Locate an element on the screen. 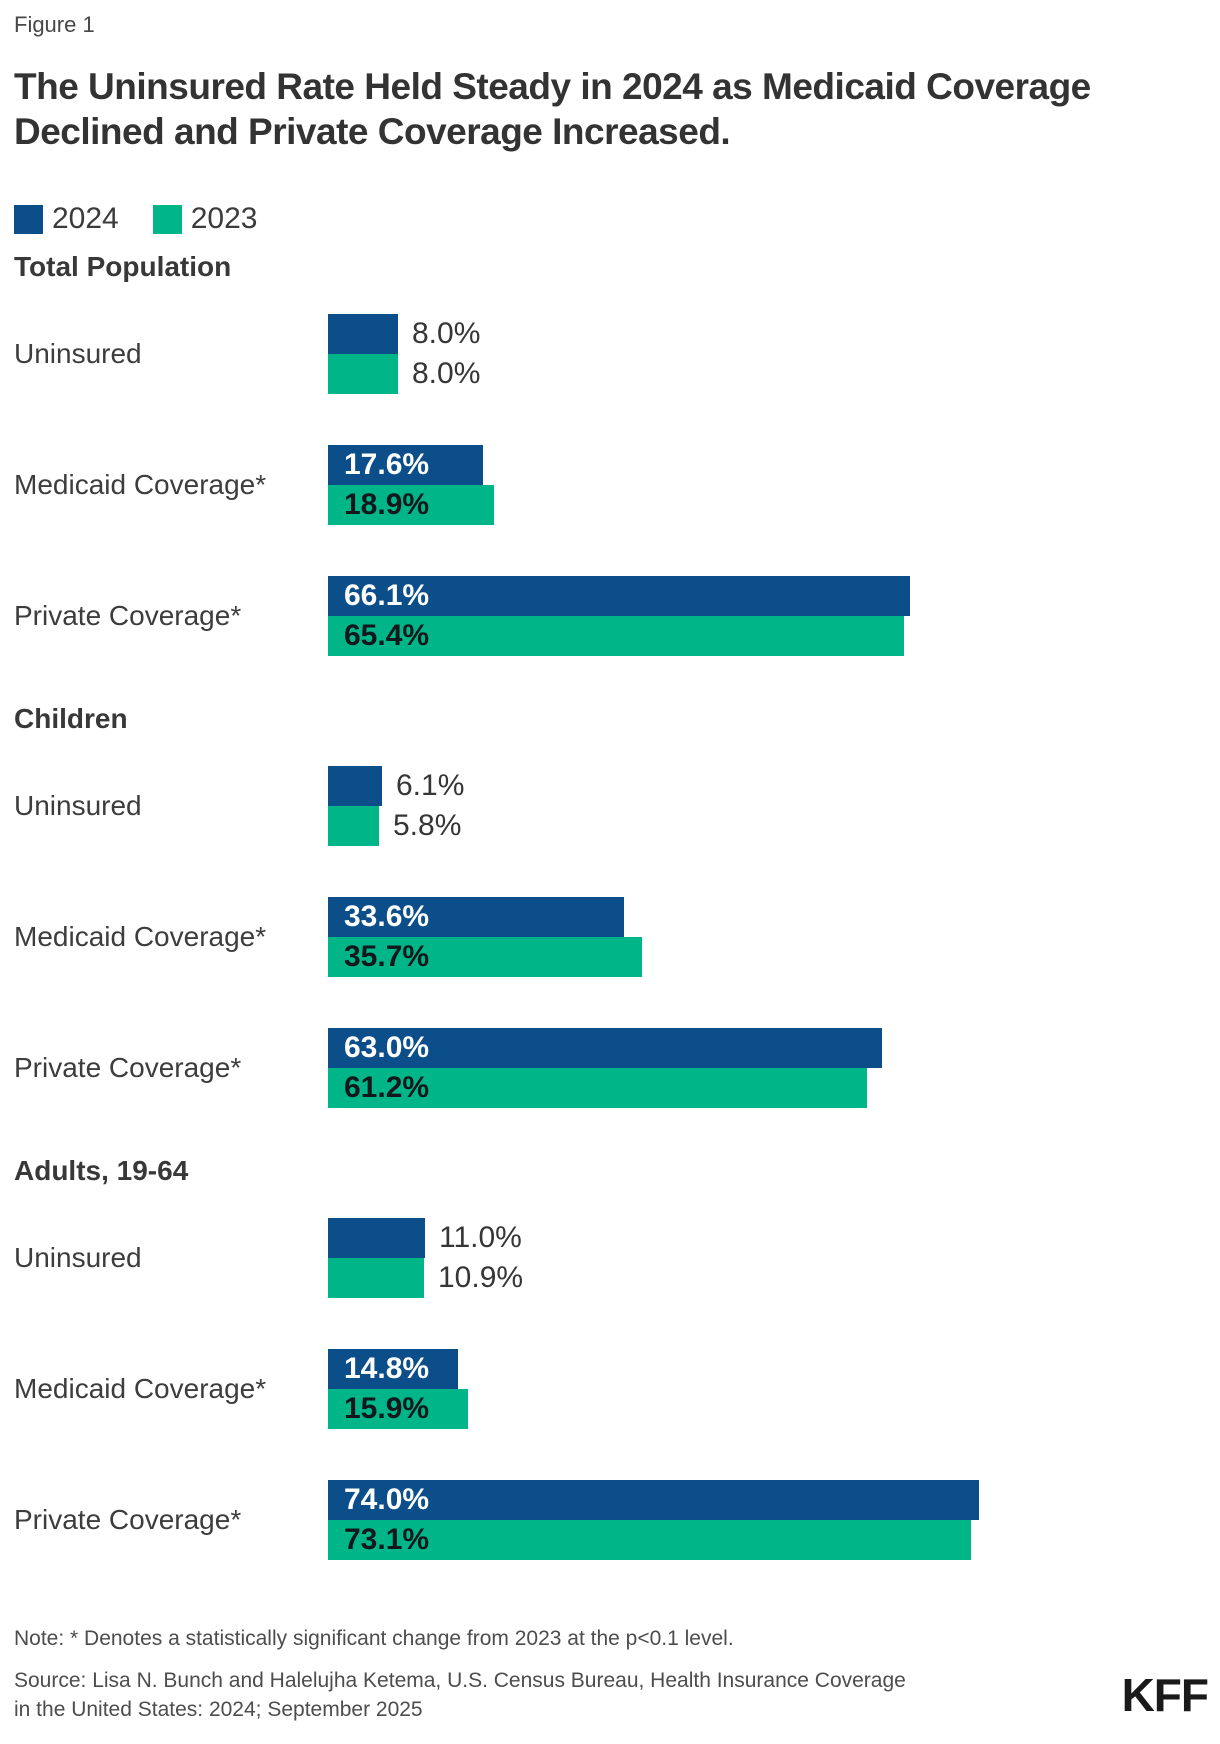 The image size is (1220, 1744). bar-value: 15.9% is located at coordinates (387, 1408).